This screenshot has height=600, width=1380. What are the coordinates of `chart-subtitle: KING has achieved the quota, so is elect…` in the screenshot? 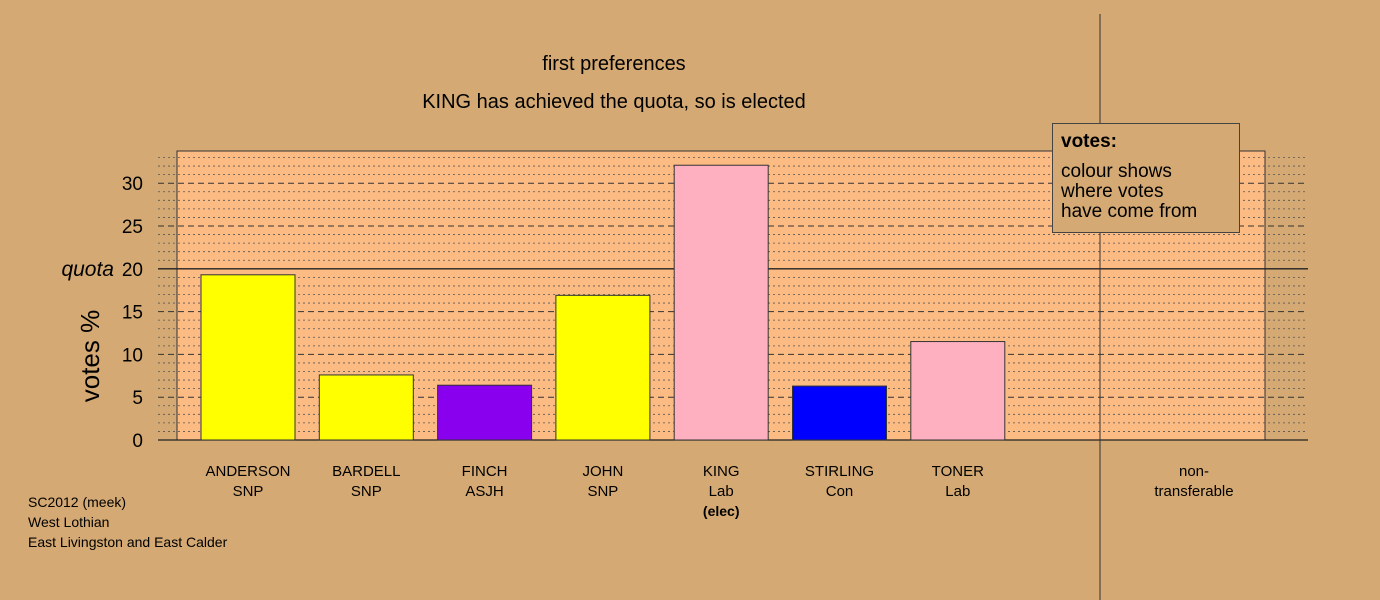 It's located at (614, 102).